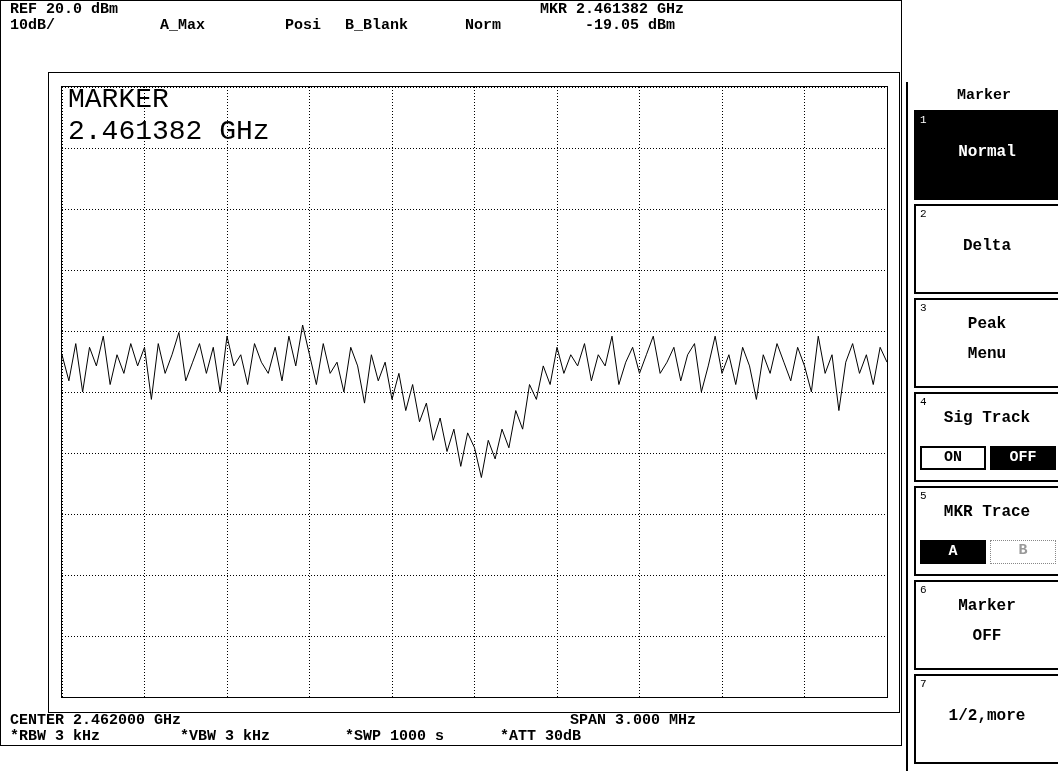  Describe the element at coordinates (923, 308) in the screenshot. I see `text: 3` at that location.